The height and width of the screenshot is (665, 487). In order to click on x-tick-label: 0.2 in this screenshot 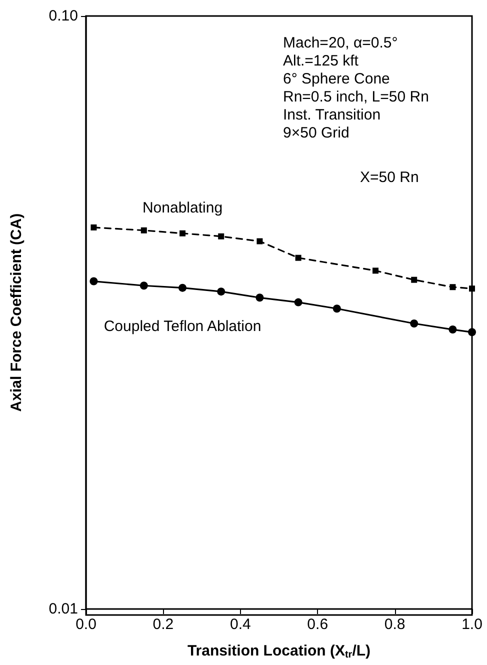, I will do `click(163, 624)`.